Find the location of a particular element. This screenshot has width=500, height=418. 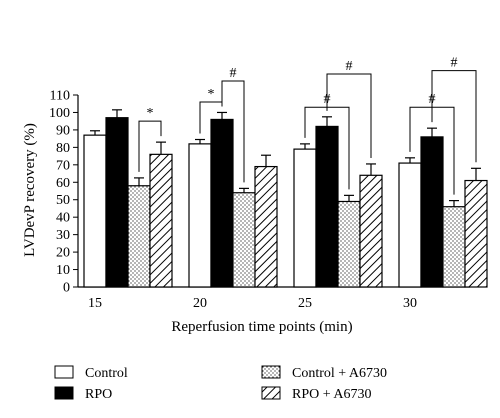

x-tick-label: 20 is located at coordinates (200, 303).